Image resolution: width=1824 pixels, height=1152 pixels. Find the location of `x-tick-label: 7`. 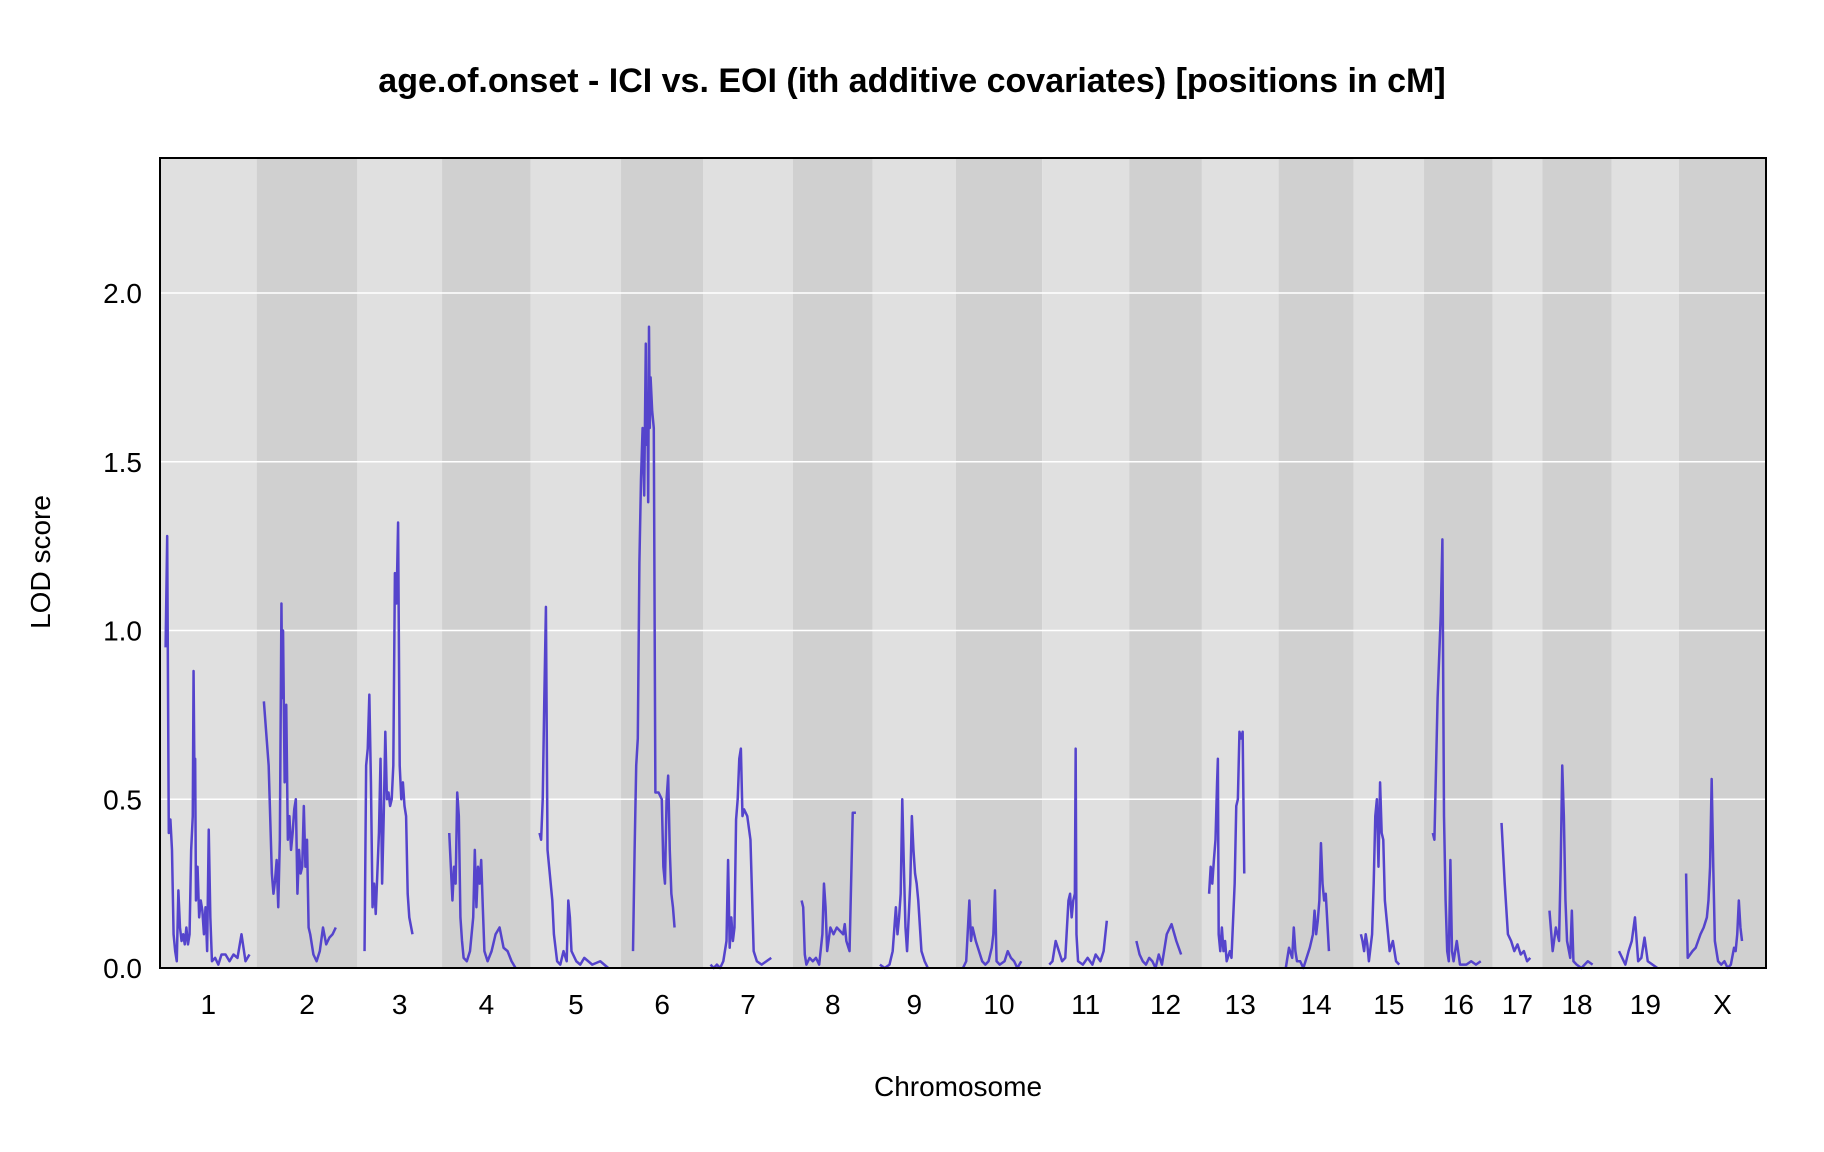

x-tick-label: 7 is located at coordinates (748, 1004).